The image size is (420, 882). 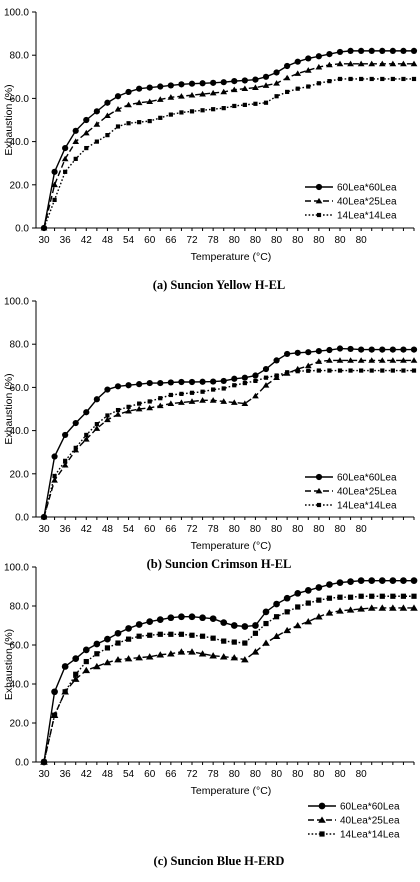 I want to click on legend-label: 40Lea*25Lea, so click(x=367, y=492).